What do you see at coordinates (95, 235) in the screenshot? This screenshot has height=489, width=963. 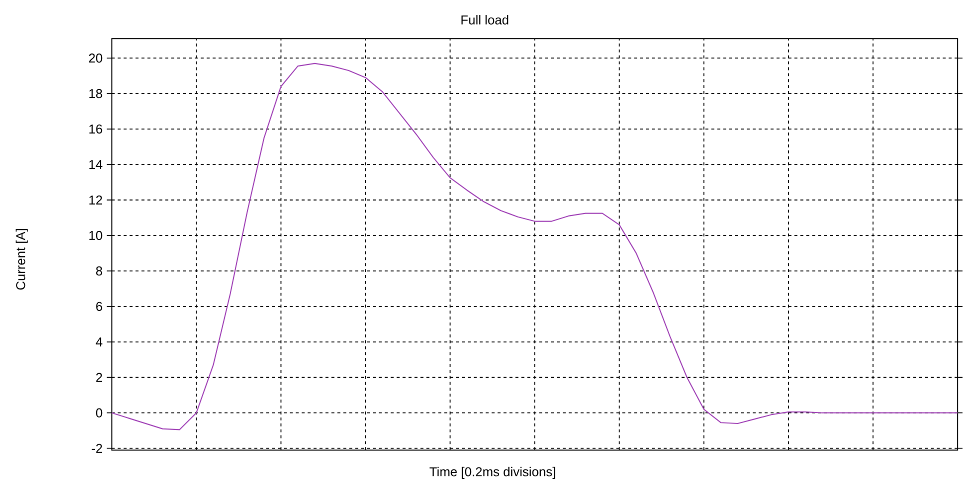 I see `y-tick-label: 10` at bounding box center [95, 235].